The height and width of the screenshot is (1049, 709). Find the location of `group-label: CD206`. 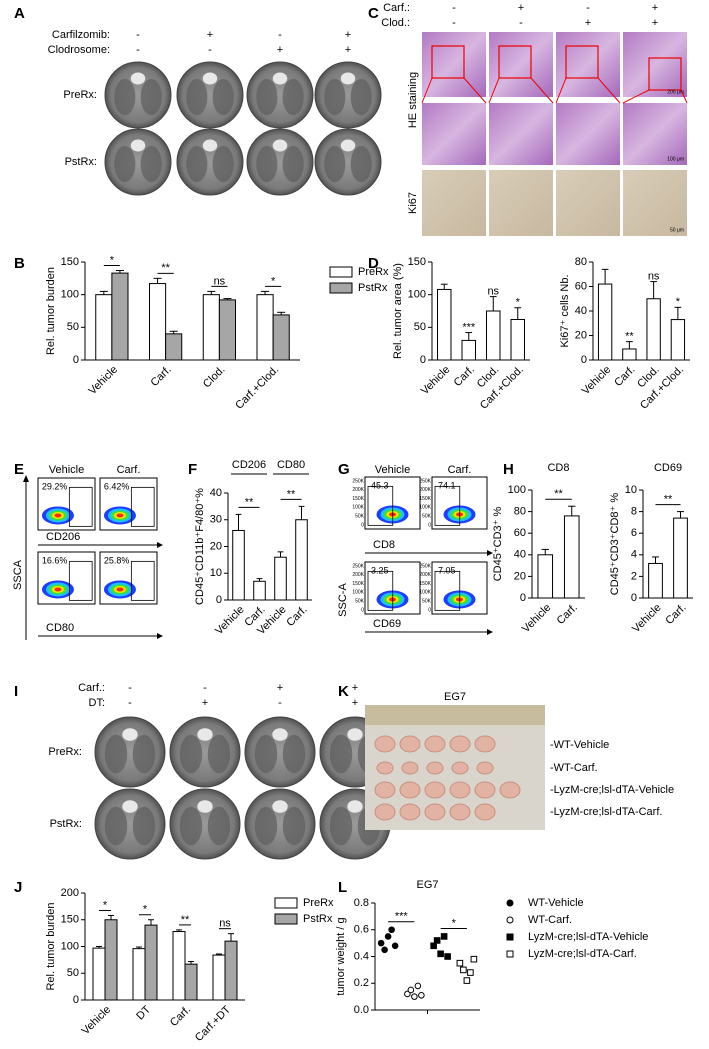

group-label: CD206 is located at coordinates (249, 465).